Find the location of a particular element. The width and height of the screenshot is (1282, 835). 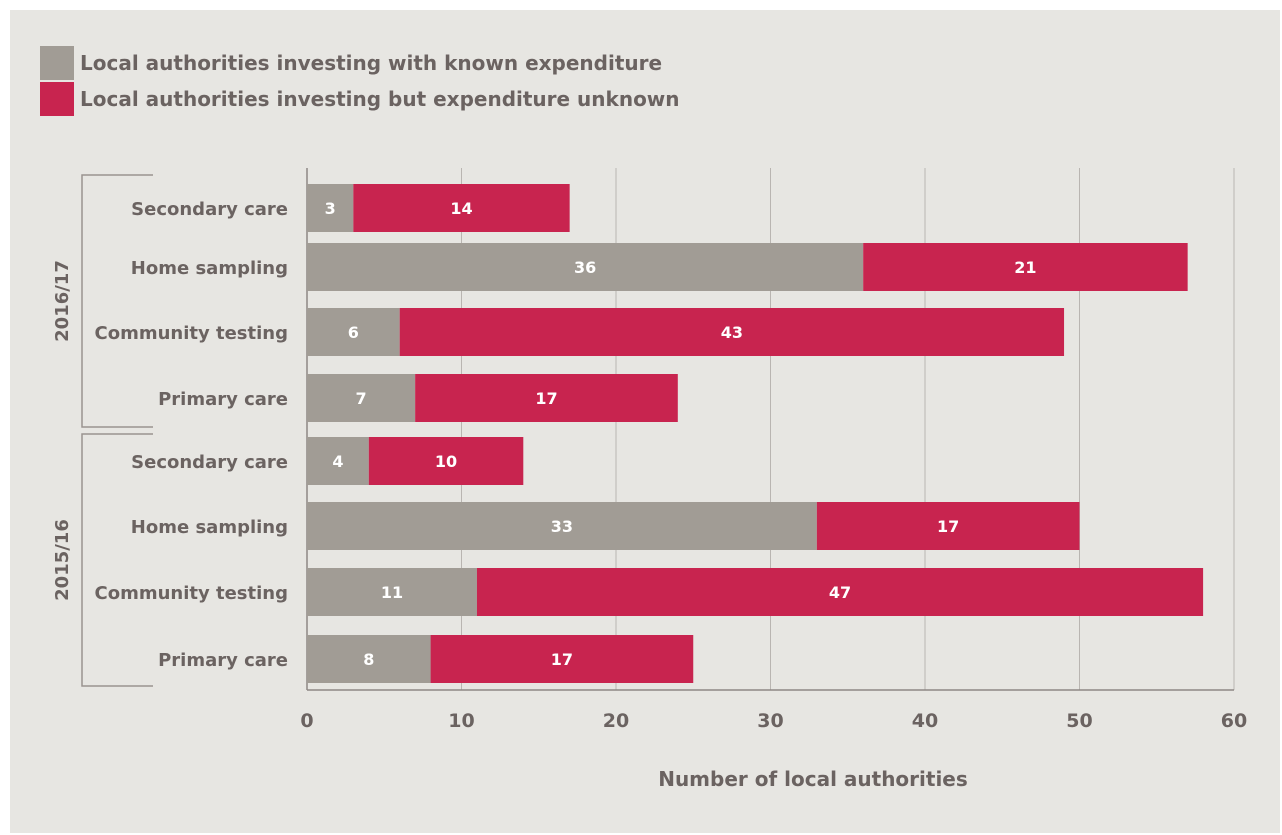

data-label-2016-17-secondary-care-known: 3 is located at coordinates (330, 208).